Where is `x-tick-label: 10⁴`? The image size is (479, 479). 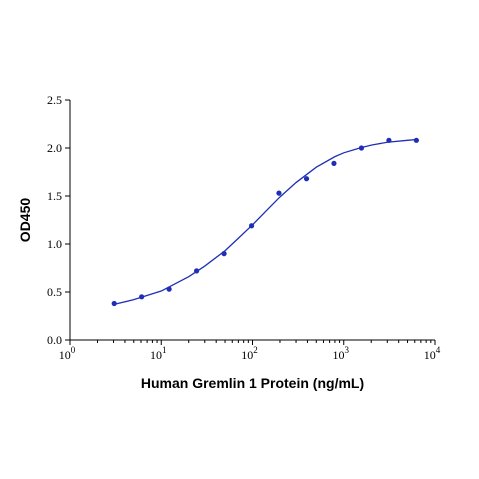 x-tick-label: 10⁴ is located at coordinates (432, 353).